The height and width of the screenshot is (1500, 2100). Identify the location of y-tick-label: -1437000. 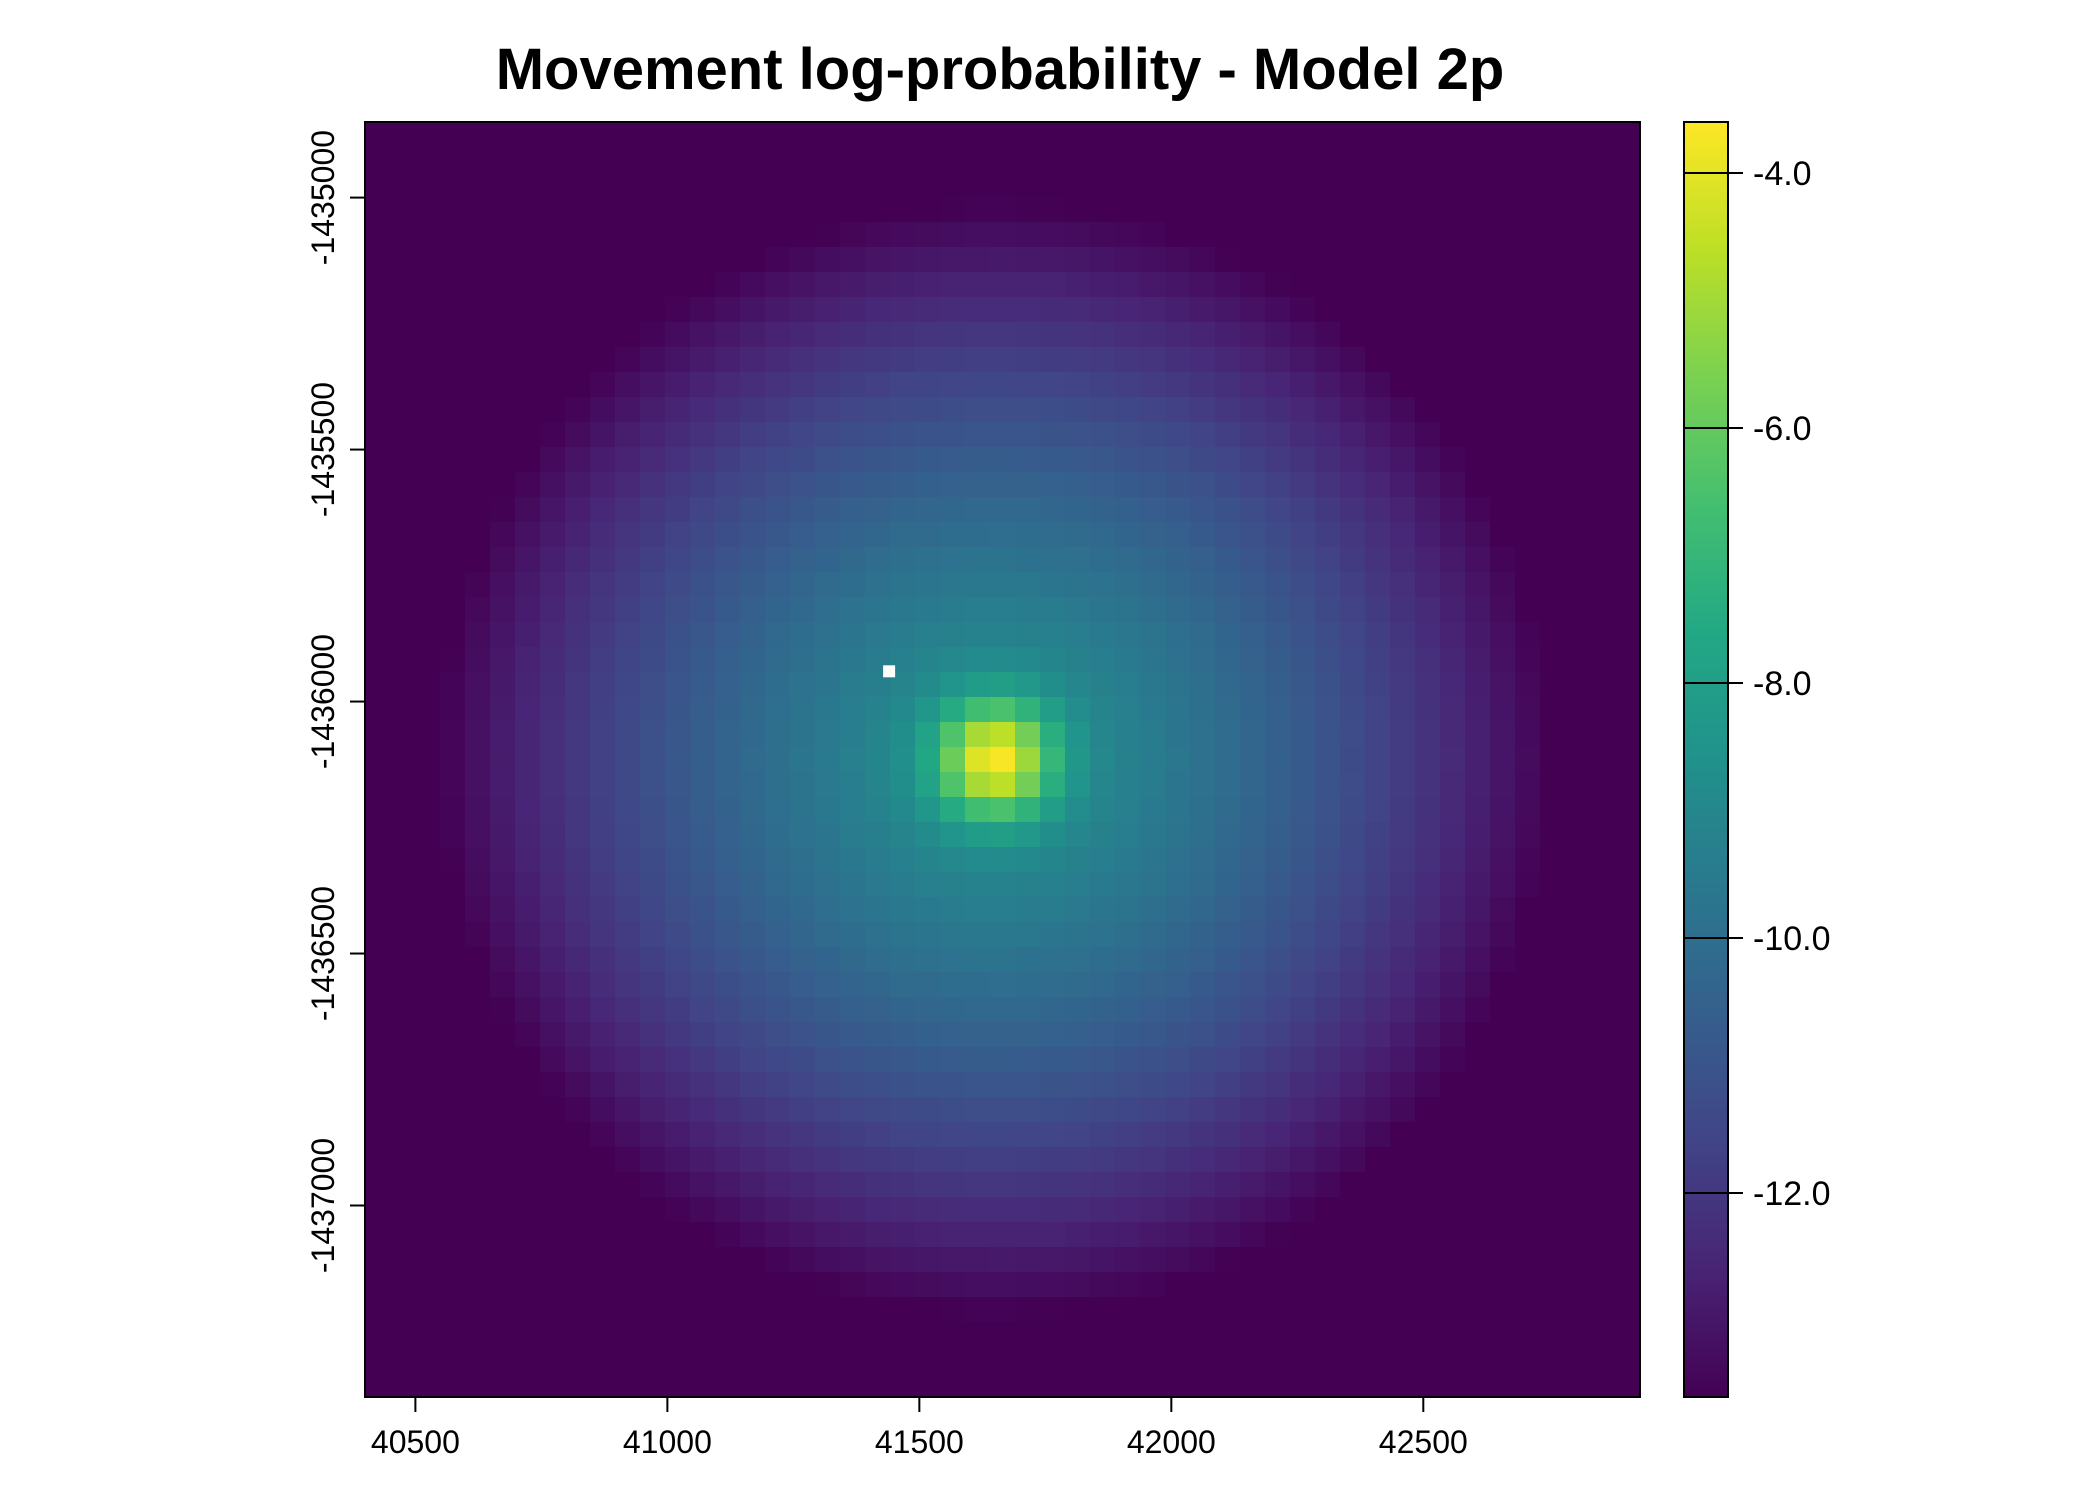
(323, 1205).